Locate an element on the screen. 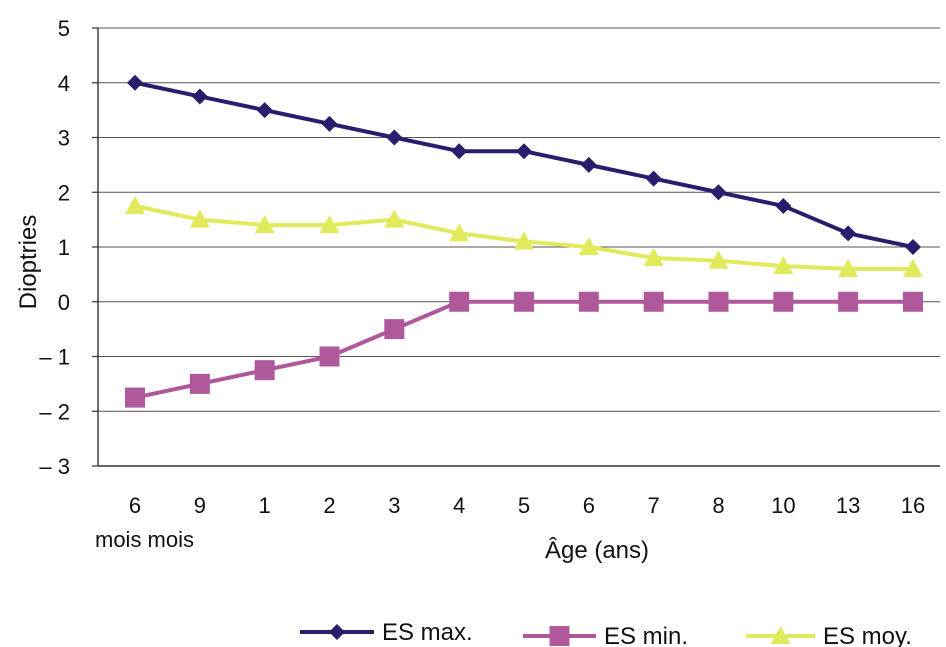 The image size is (946, 647). x-axis-title: Âge (ans) is located at coordinates (597, 550).